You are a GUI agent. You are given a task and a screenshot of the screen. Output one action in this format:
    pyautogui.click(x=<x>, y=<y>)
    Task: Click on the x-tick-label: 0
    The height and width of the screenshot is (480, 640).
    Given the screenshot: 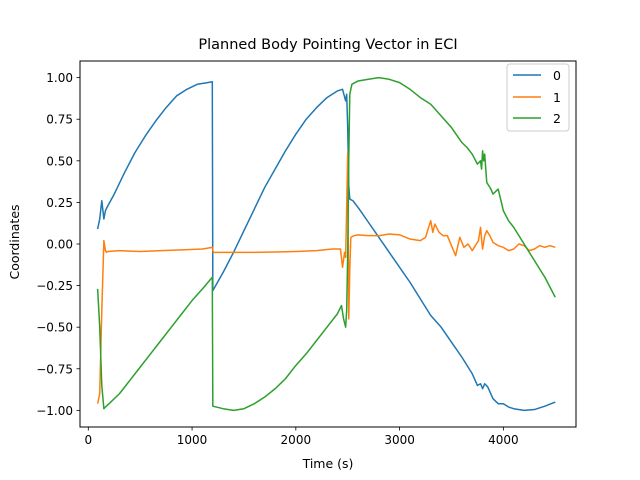 What is the action you would take?
    pyautogui.click(x=88, y=440)
    